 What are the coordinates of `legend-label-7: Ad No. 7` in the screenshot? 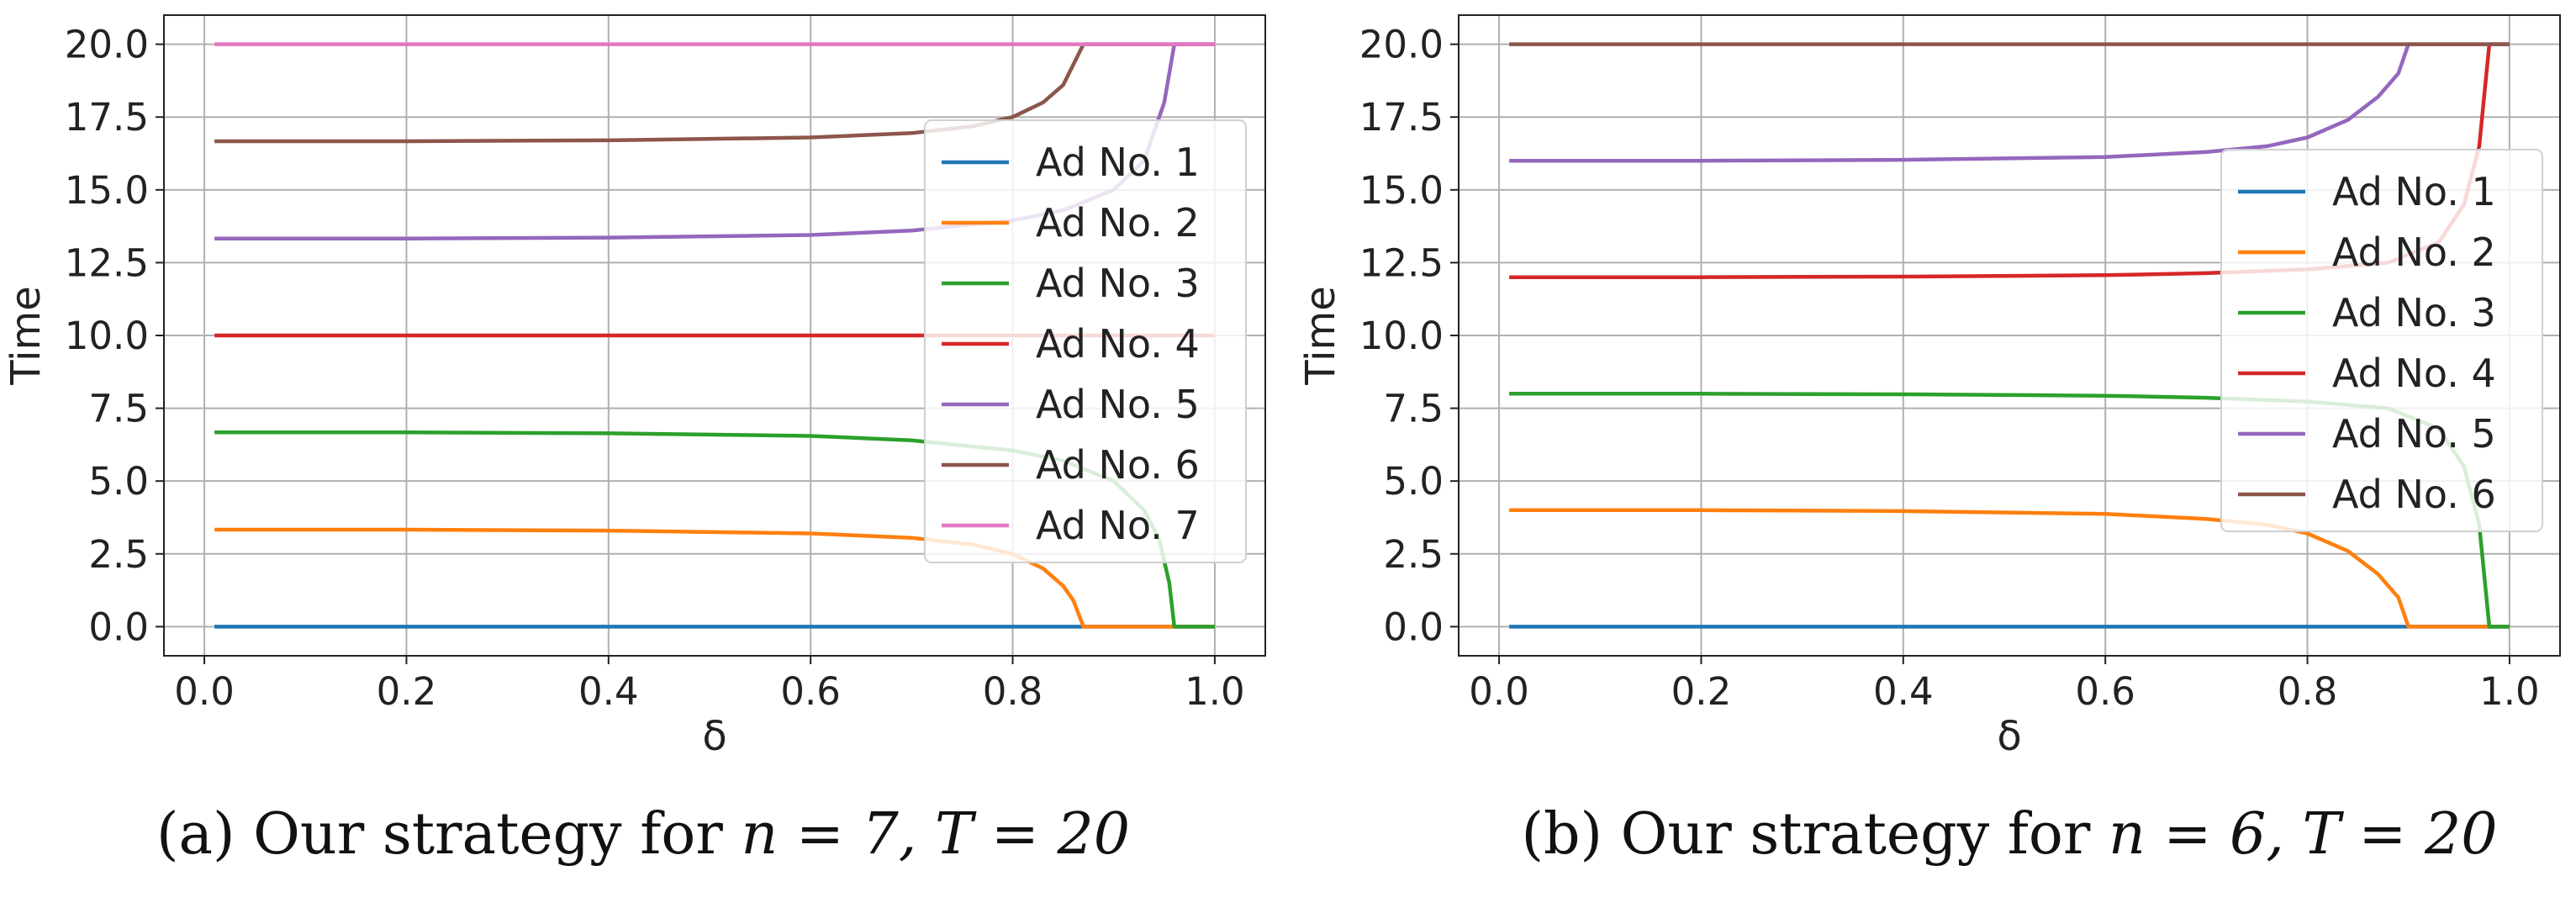 It's located at (1118, 525).